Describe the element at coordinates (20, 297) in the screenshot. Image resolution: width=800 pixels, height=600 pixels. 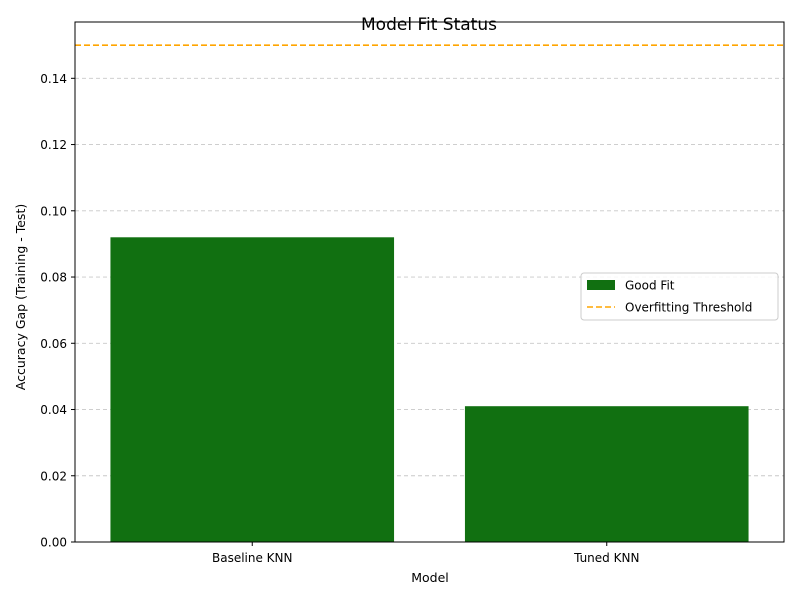
I see `y-axis-label: Accuracy Gap (Training - Test)` at that location.